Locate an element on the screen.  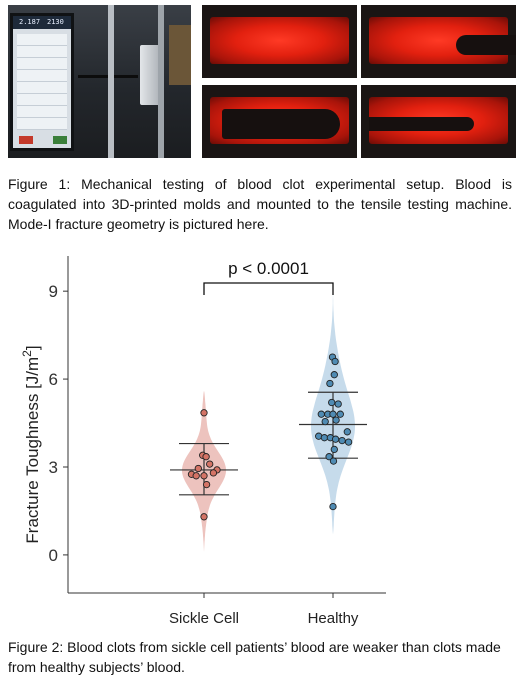
clot-photo-fractured is located at coordinates (438, 121).